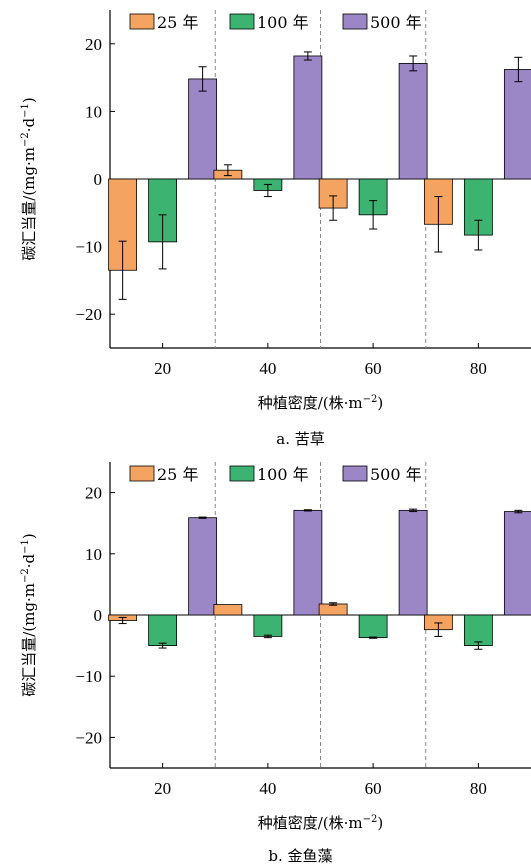 The height and width of the screenshot is (866, 531). Describe the element at coordinates (300, 439) in the screenshot. I see `panel-caption: a. 苦草` at that location.